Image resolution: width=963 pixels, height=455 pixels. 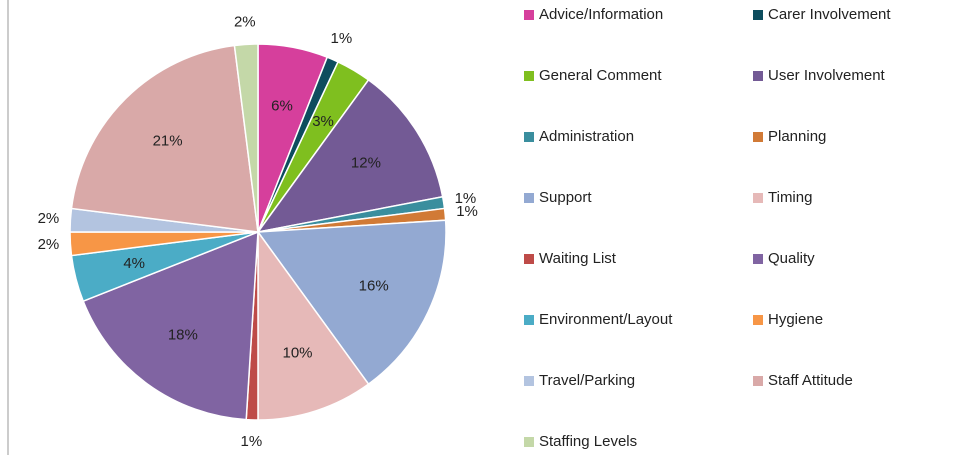 I want to click on legend-label: Advice/Information, so click(x=601, y=14).